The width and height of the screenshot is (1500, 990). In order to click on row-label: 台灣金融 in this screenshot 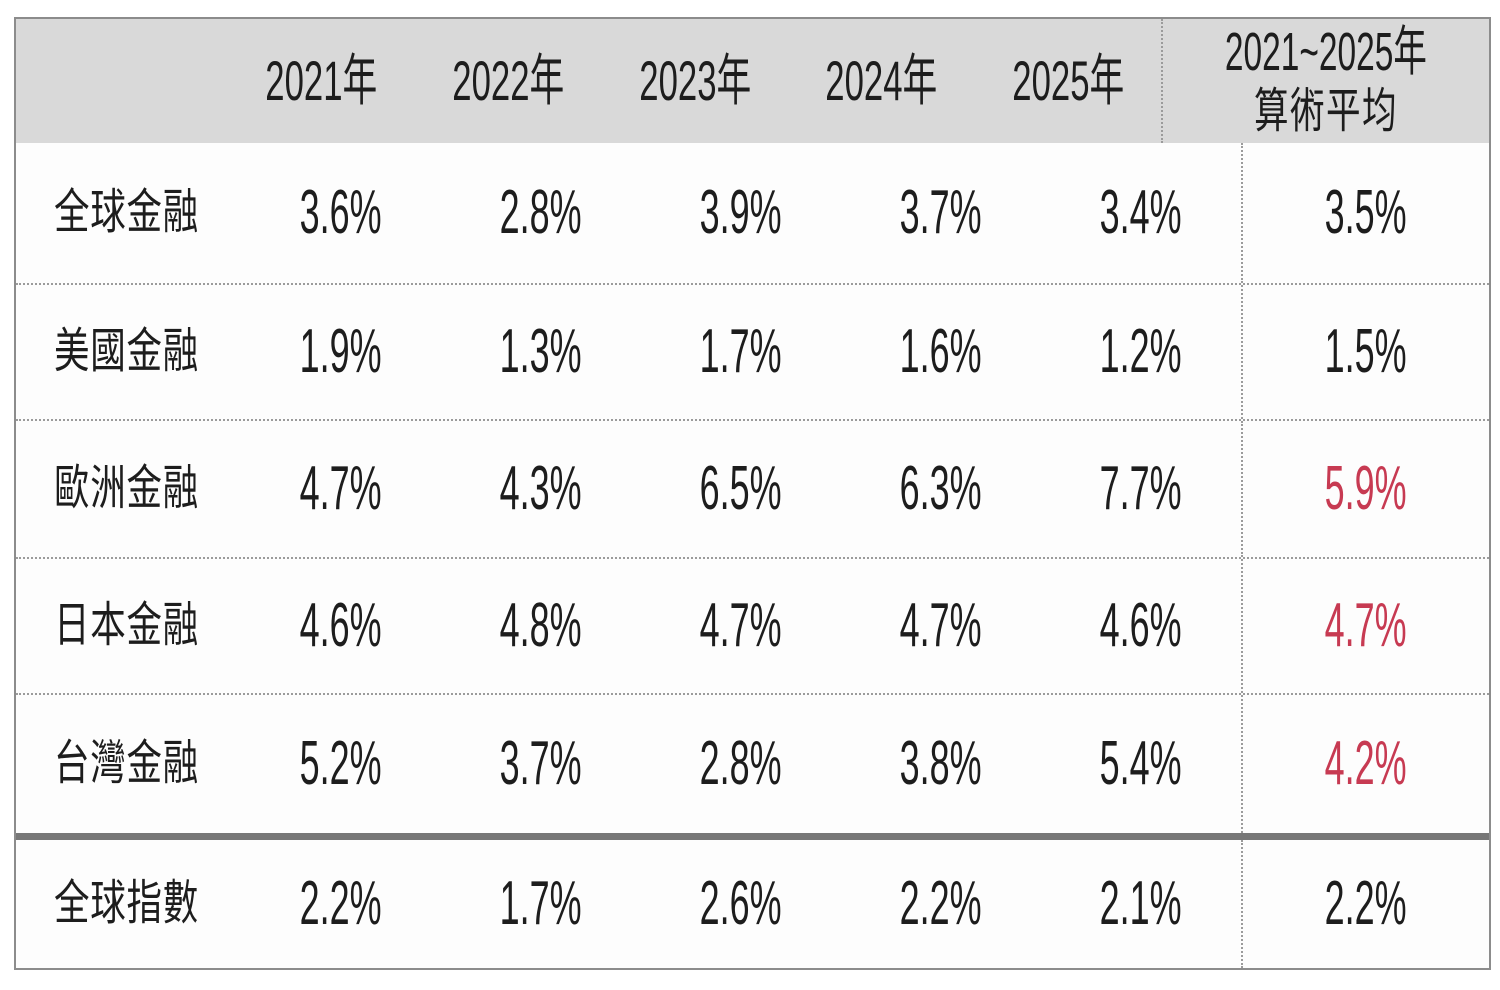, I will do `click(127, 763)`.